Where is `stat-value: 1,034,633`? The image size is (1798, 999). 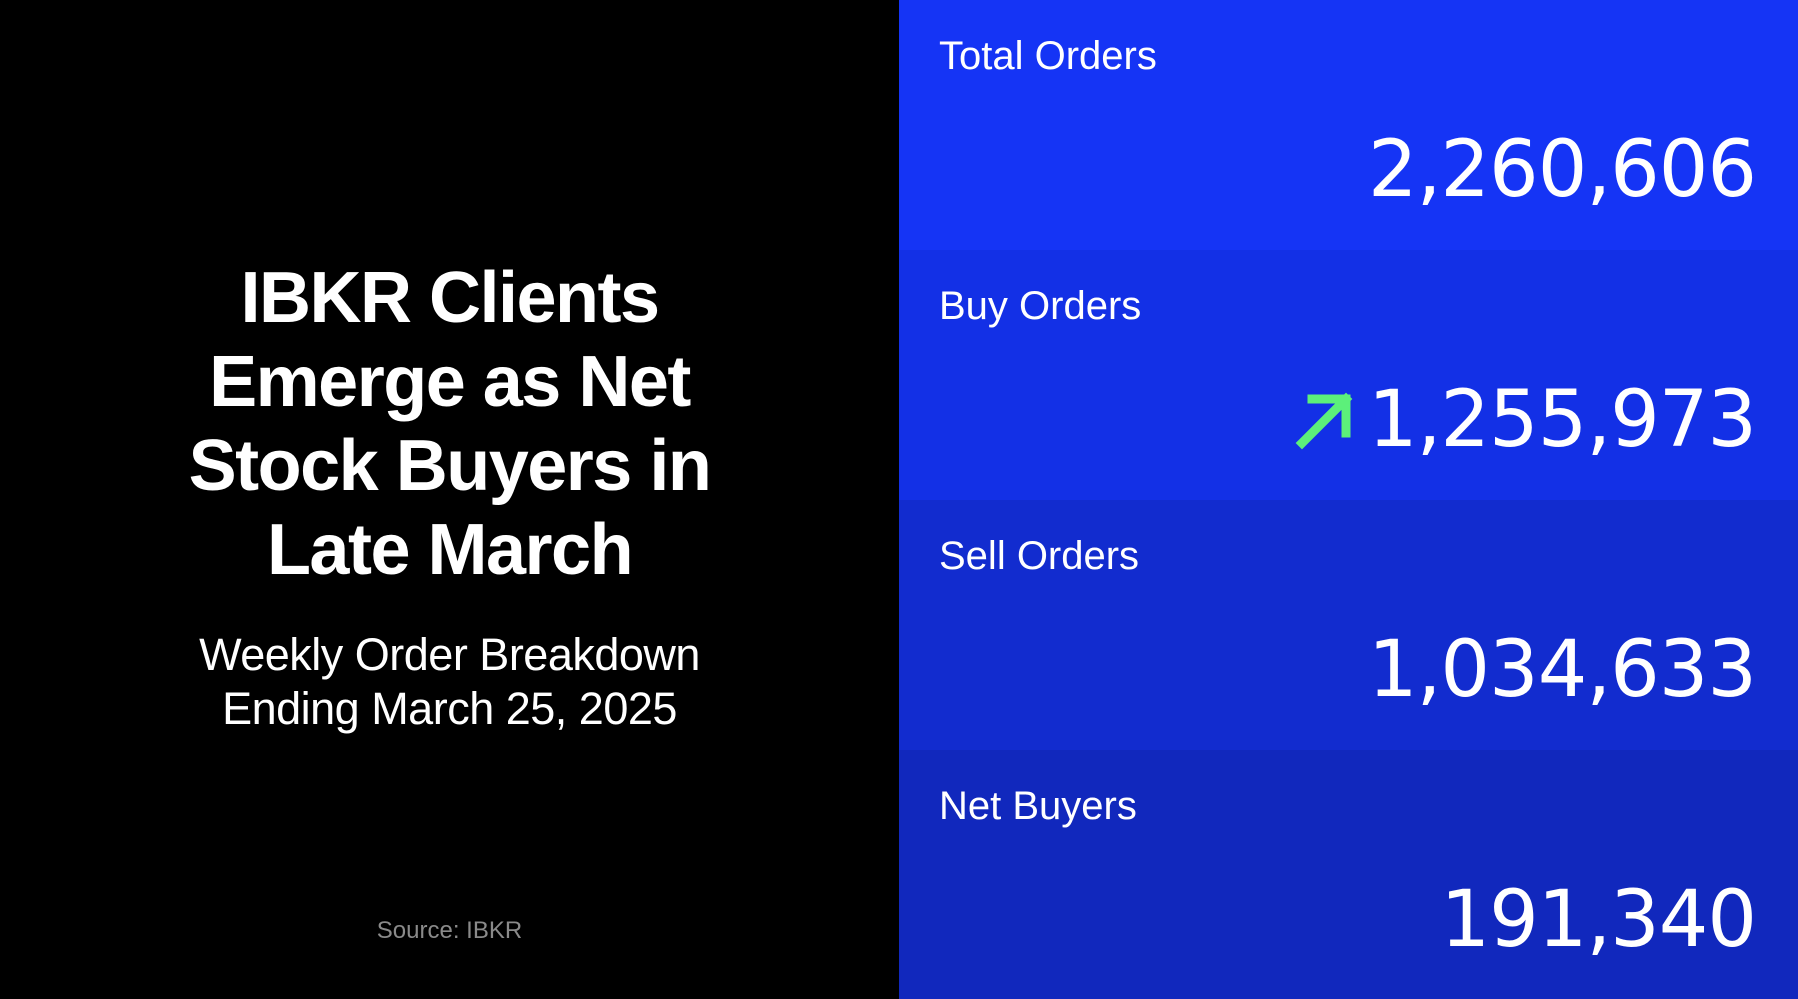
stat-value: 1,034,633 is located at coordinates (1562, 670).